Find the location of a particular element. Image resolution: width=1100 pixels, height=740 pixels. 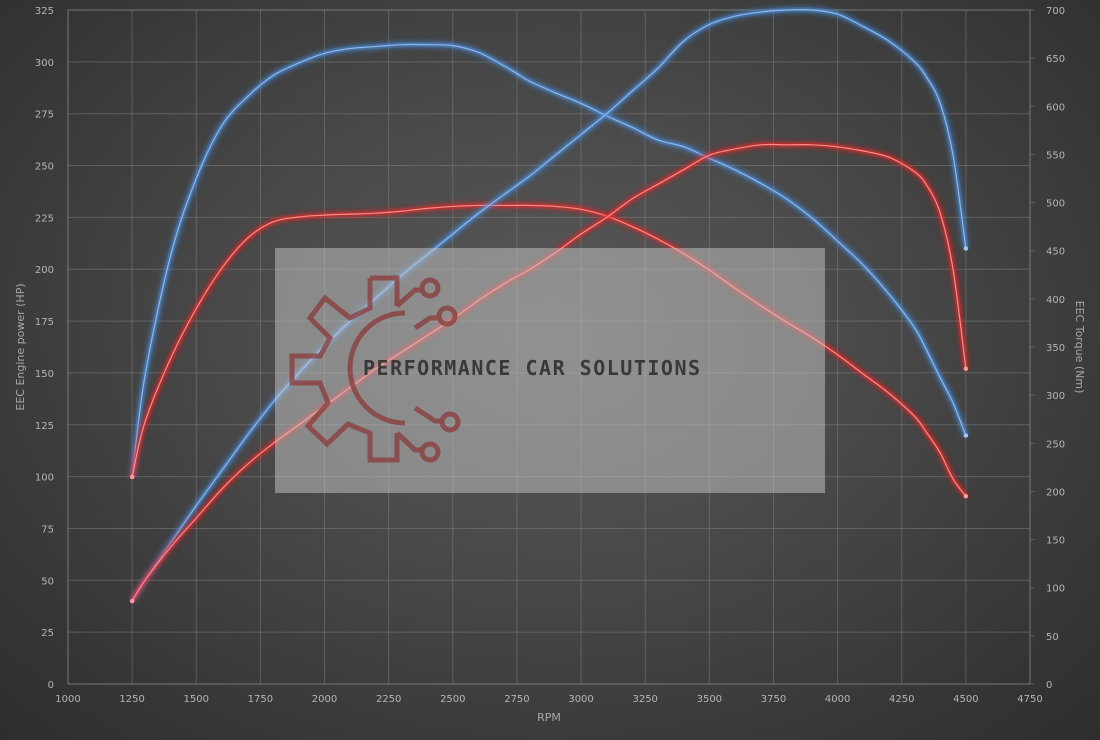

x-tick-label: 4000 is located at coordinates (837, 699).